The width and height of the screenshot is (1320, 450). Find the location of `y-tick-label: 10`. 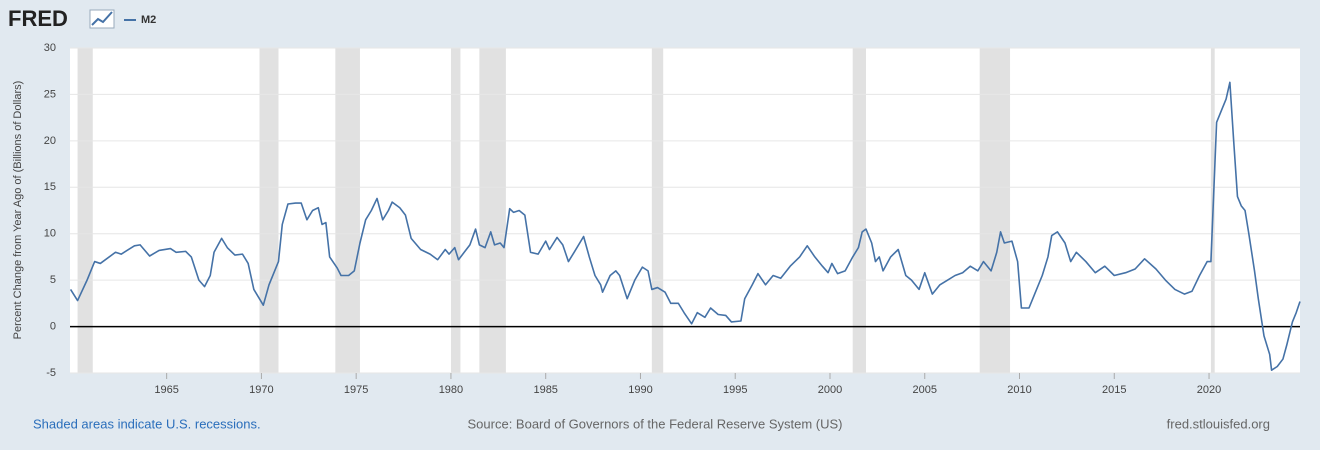

y-tick-label: 10 is located at coordinates (50, 234).